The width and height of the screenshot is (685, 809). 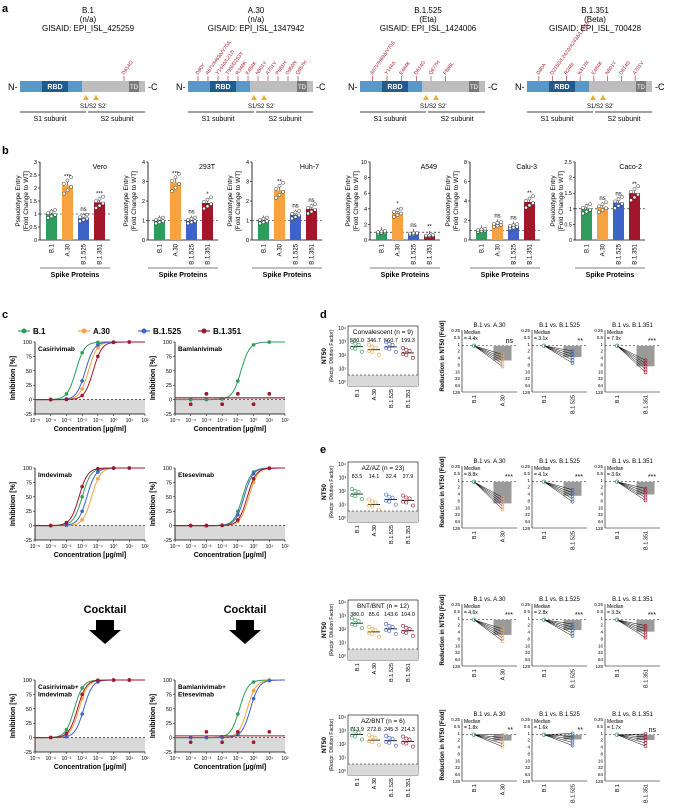 I want to click on x-tick-label: 10⁻², so click(x=82, y=421).